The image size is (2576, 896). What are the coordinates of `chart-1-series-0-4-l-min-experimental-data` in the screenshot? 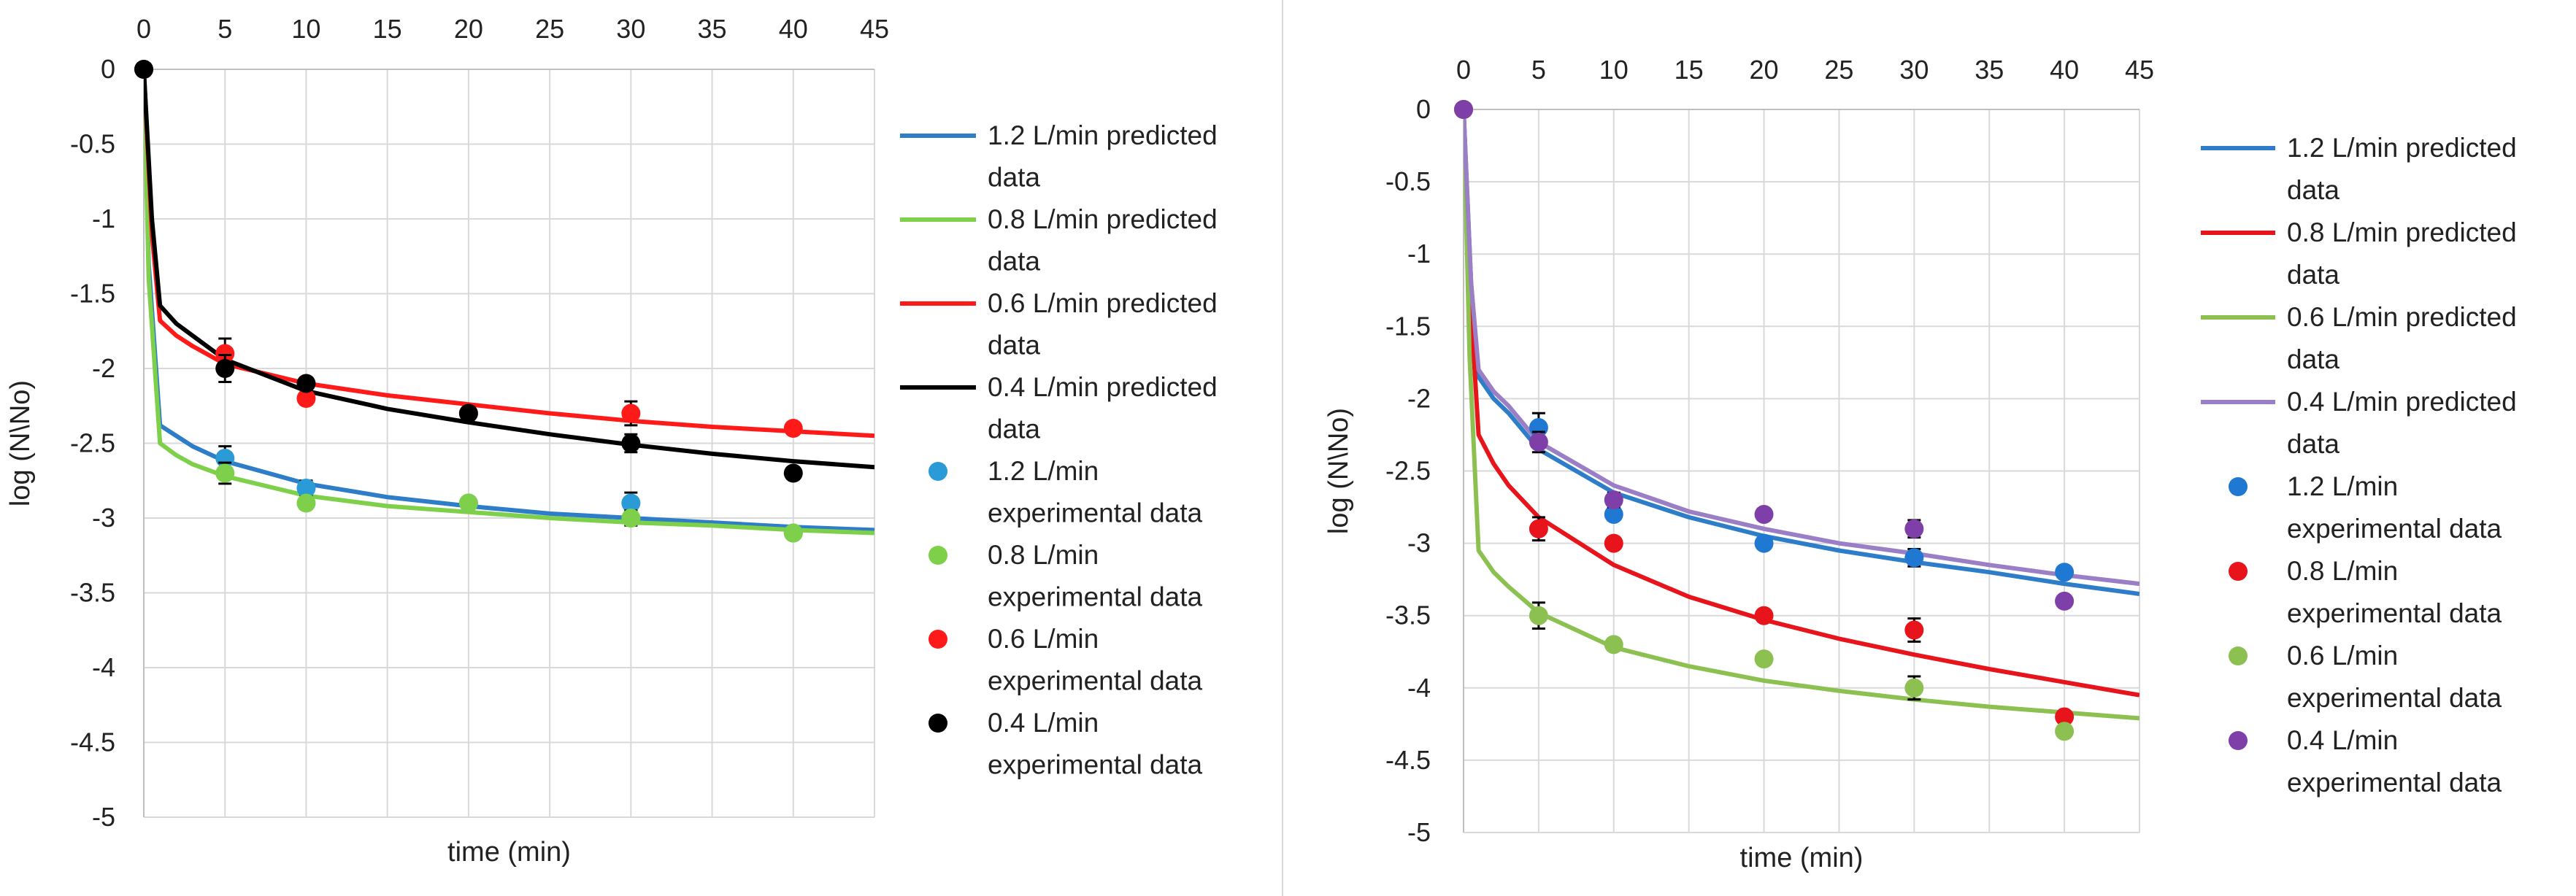 It's located at (468, 271).